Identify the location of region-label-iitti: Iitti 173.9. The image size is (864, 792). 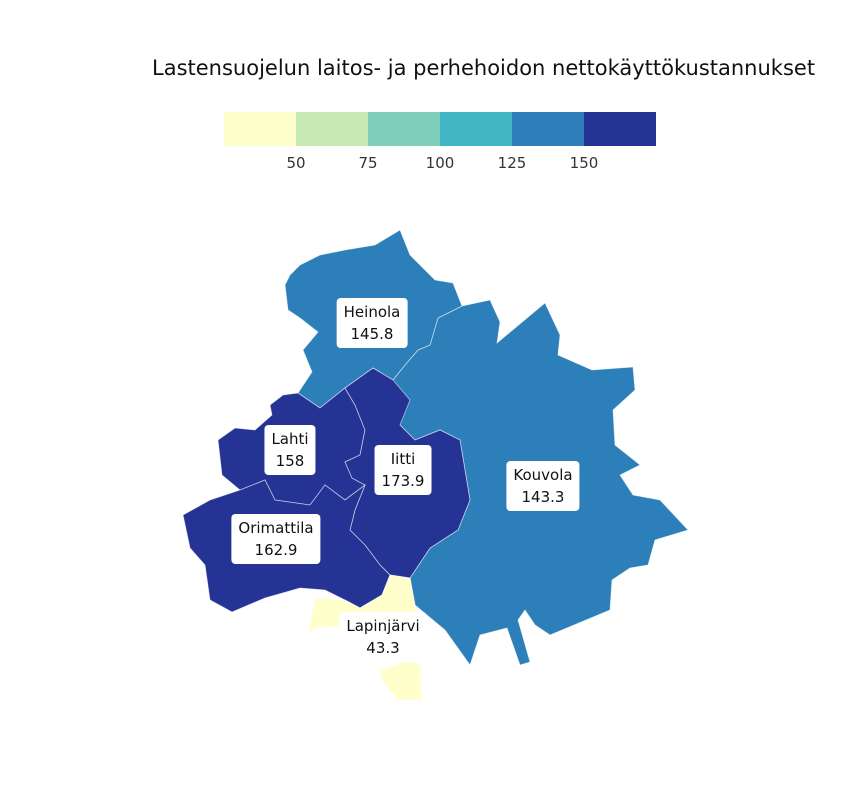
(403, 470).